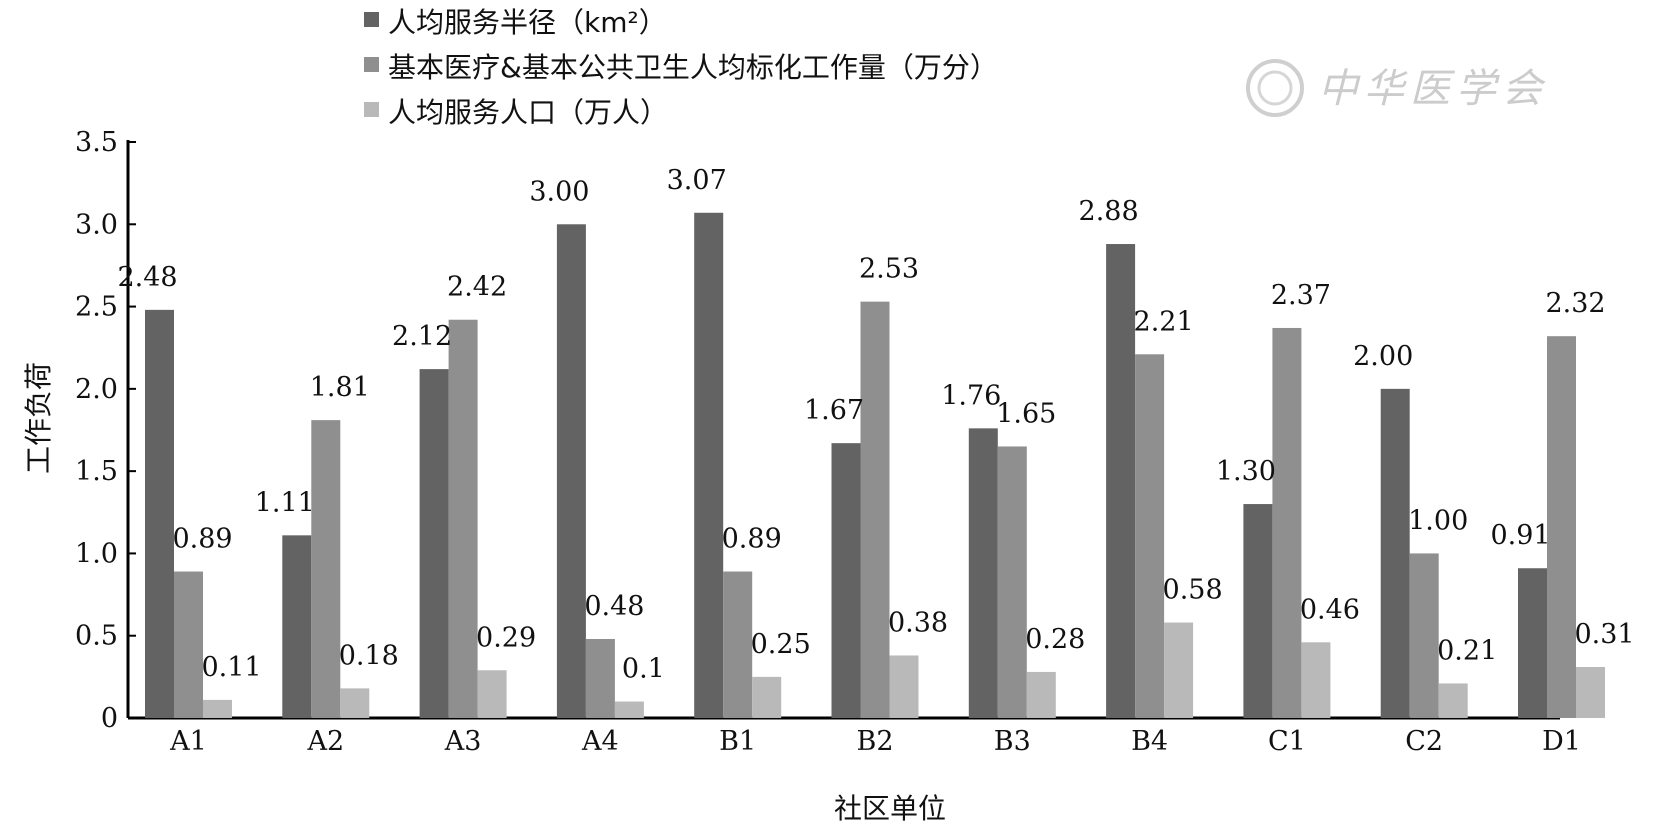 This screenshot has height=838, width=1661. I want to click on watermark-logo, so click(1275, 88).